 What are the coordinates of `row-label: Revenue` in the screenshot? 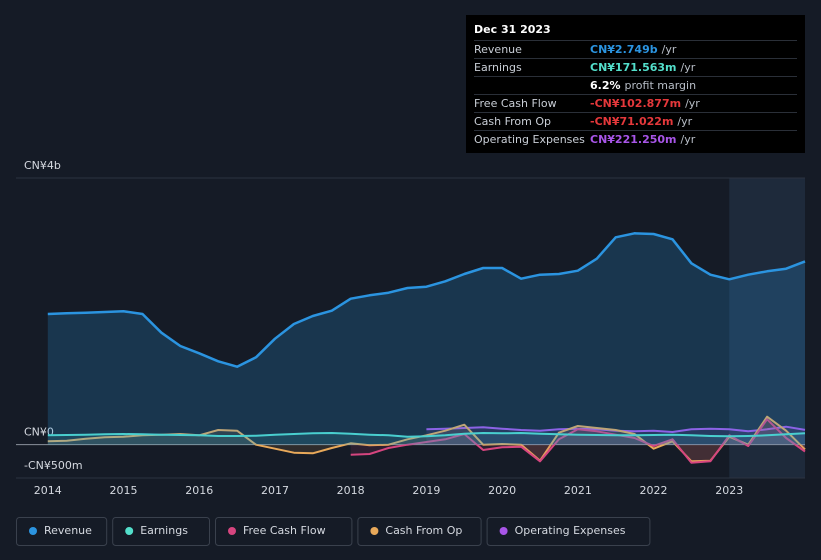 It's located at (498, 49).